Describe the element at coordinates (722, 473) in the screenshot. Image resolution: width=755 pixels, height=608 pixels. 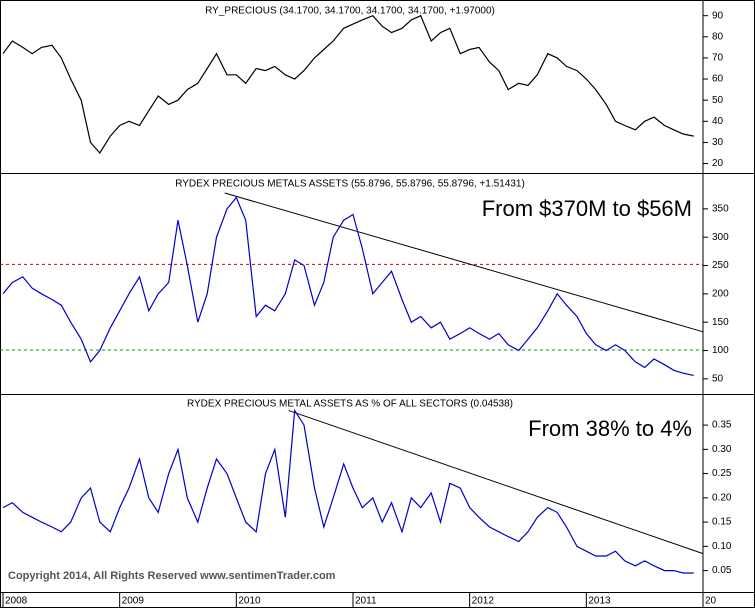
I see `y-tick-label: 0.25` at that location.